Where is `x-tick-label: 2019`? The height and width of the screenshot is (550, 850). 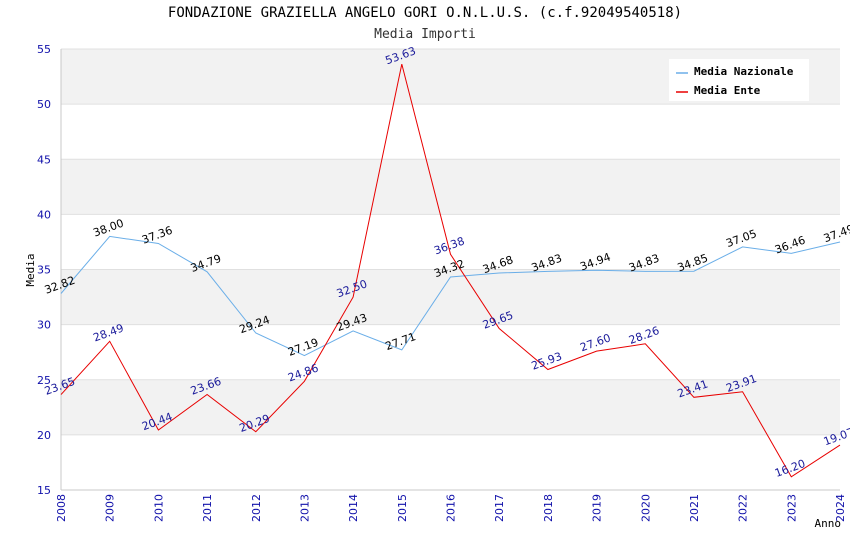 x-tick-label: 2019 is located at coordinates (597, 508).